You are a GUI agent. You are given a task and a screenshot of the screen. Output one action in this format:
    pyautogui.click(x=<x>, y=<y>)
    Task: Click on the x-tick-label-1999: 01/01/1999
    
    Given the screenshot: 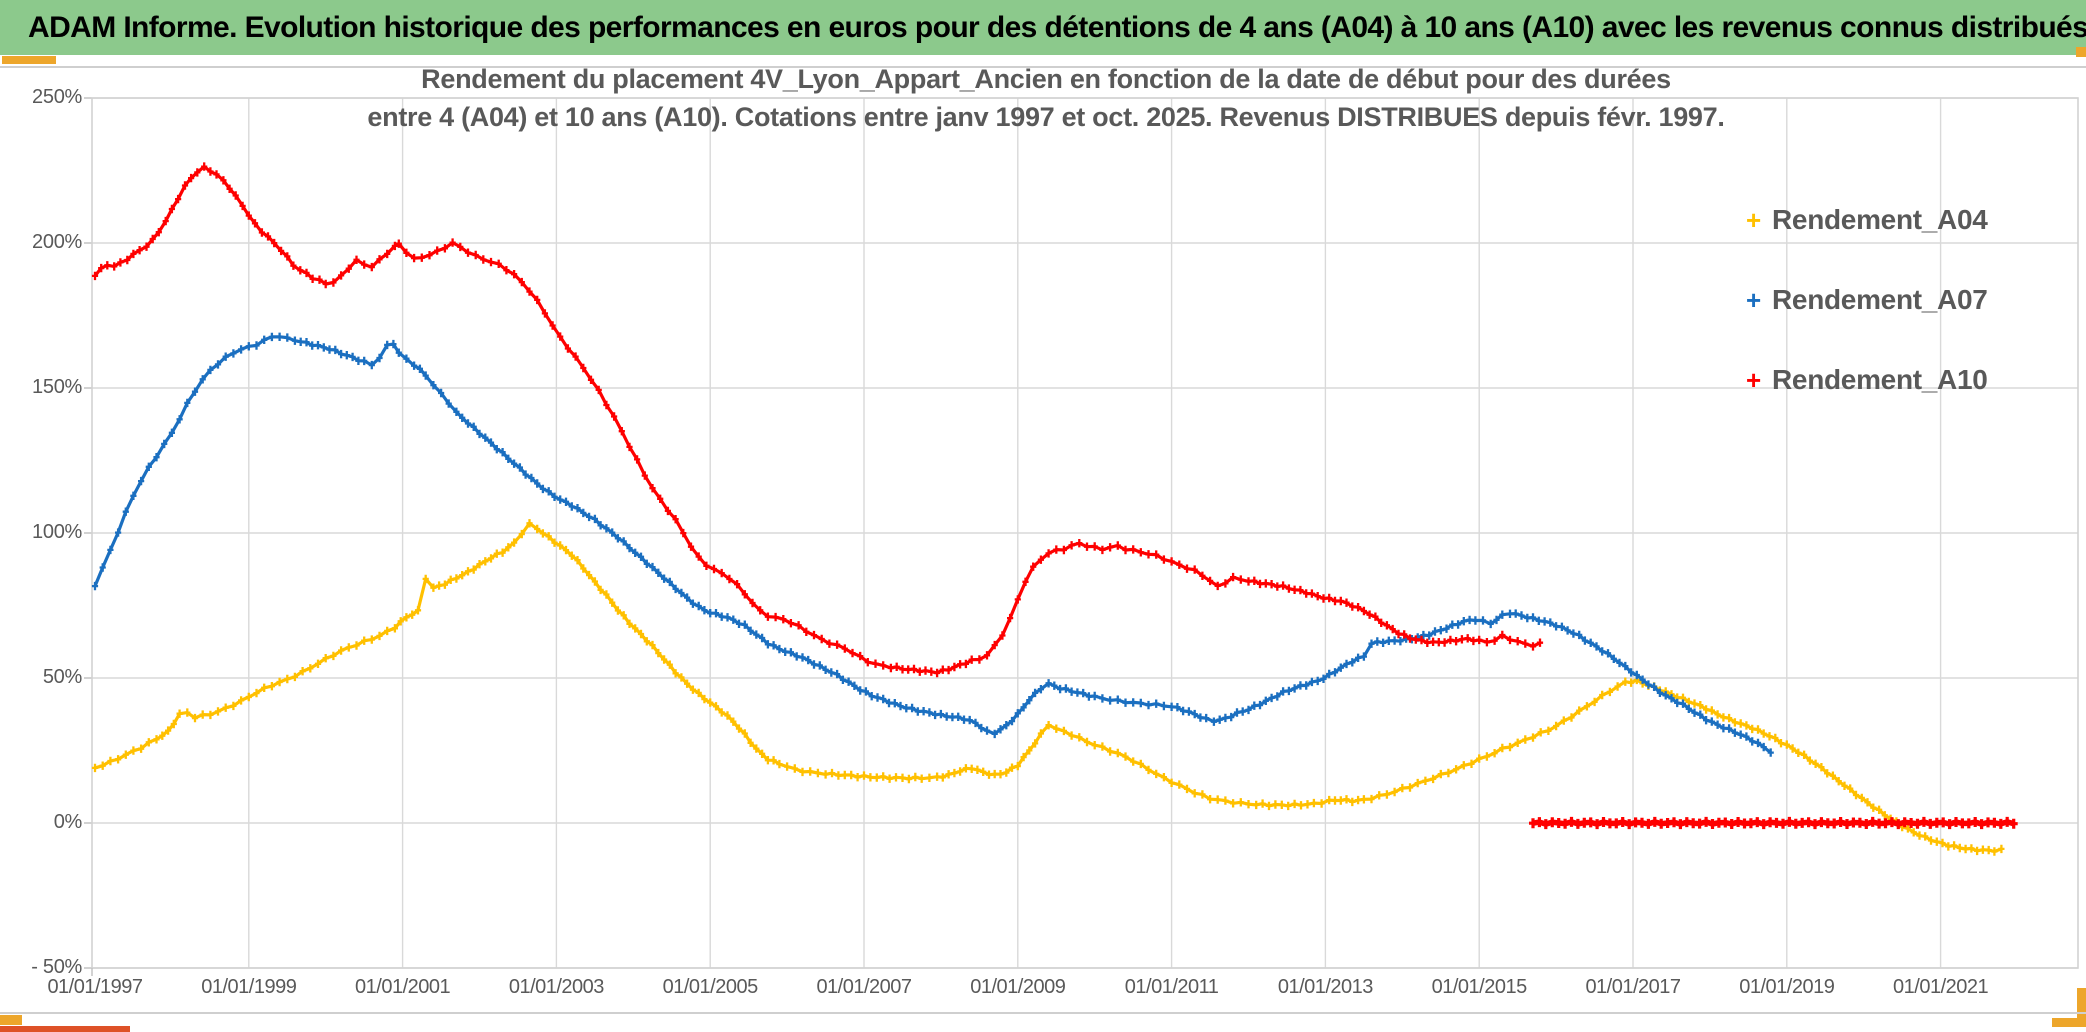 What is the action you would take?
    pyautogui.click(x=249, y=987)
    